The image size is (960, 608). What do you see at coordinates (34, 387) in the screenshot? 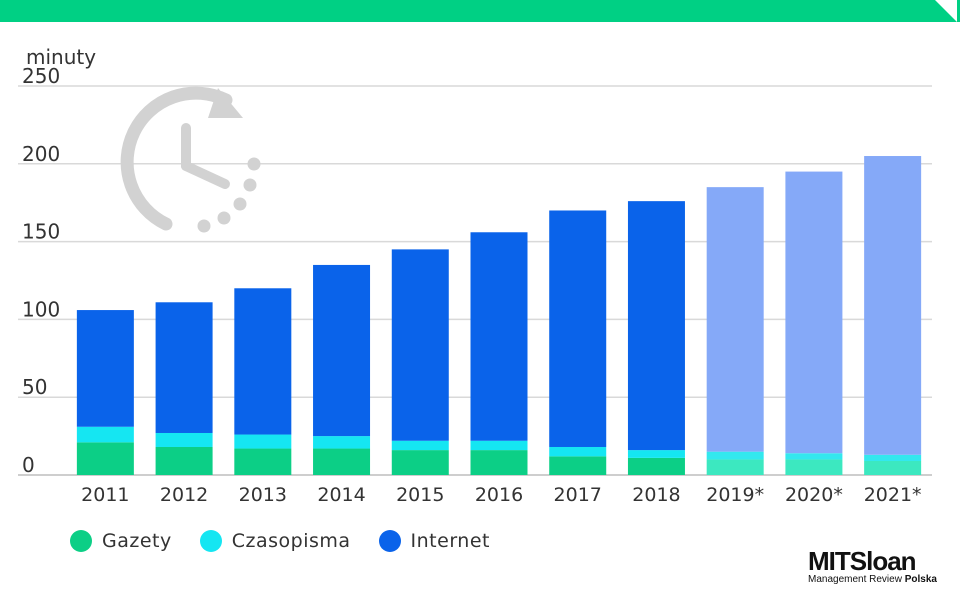
I see `y-tick-label-50: 50` at bounding box center [34, 387].